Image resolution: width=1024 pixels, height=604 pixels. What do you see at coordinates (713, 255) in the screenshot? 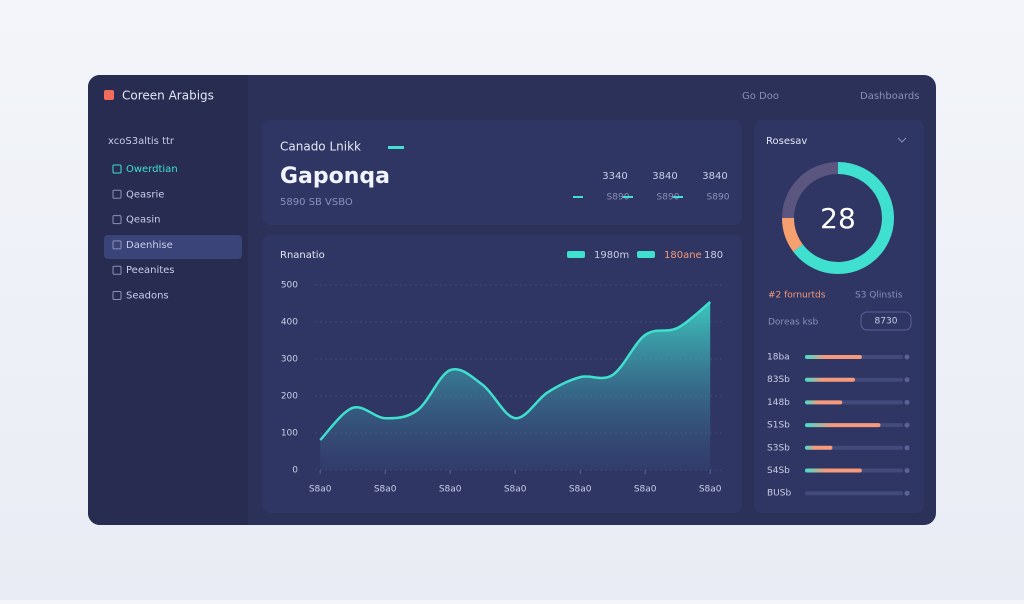
I see `legend-entry: 180` at bounding box center [713, 255].